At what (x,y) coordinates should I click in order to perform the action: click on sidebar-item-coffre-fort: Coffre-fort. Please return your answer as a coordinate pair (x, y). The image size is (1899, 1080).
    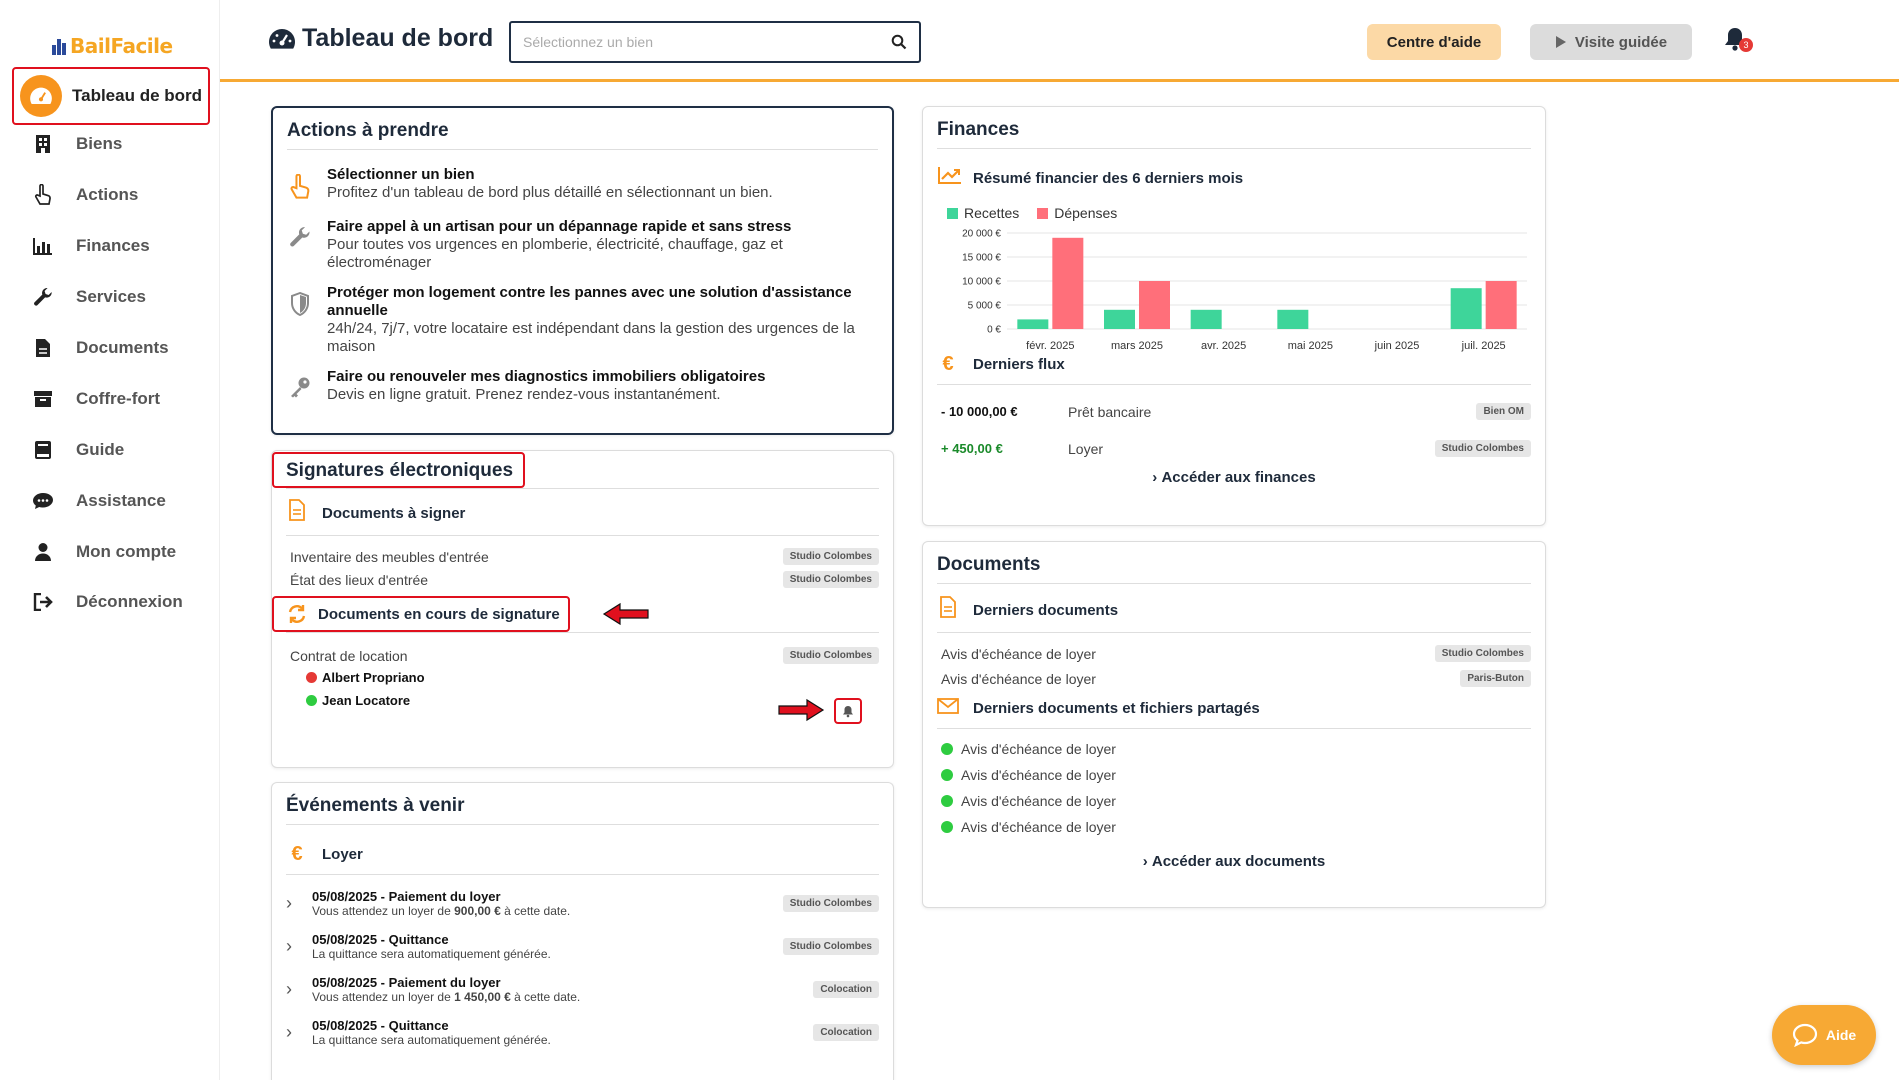
    Looking at the image, I should click on (111, 399).